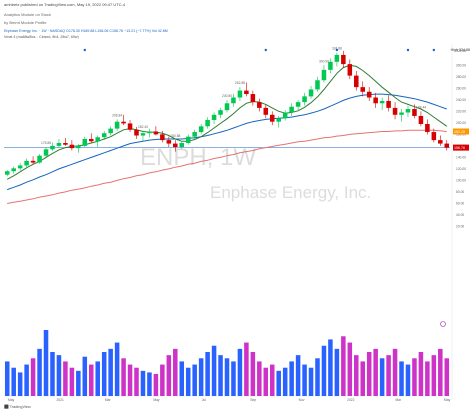 Image resolution: width=474 pixels, height=412 pixels. What do you see at coordinates (227, 96) in the screenshot?
I see `price-annotation: 240.80` at bounding box center [227, 96].